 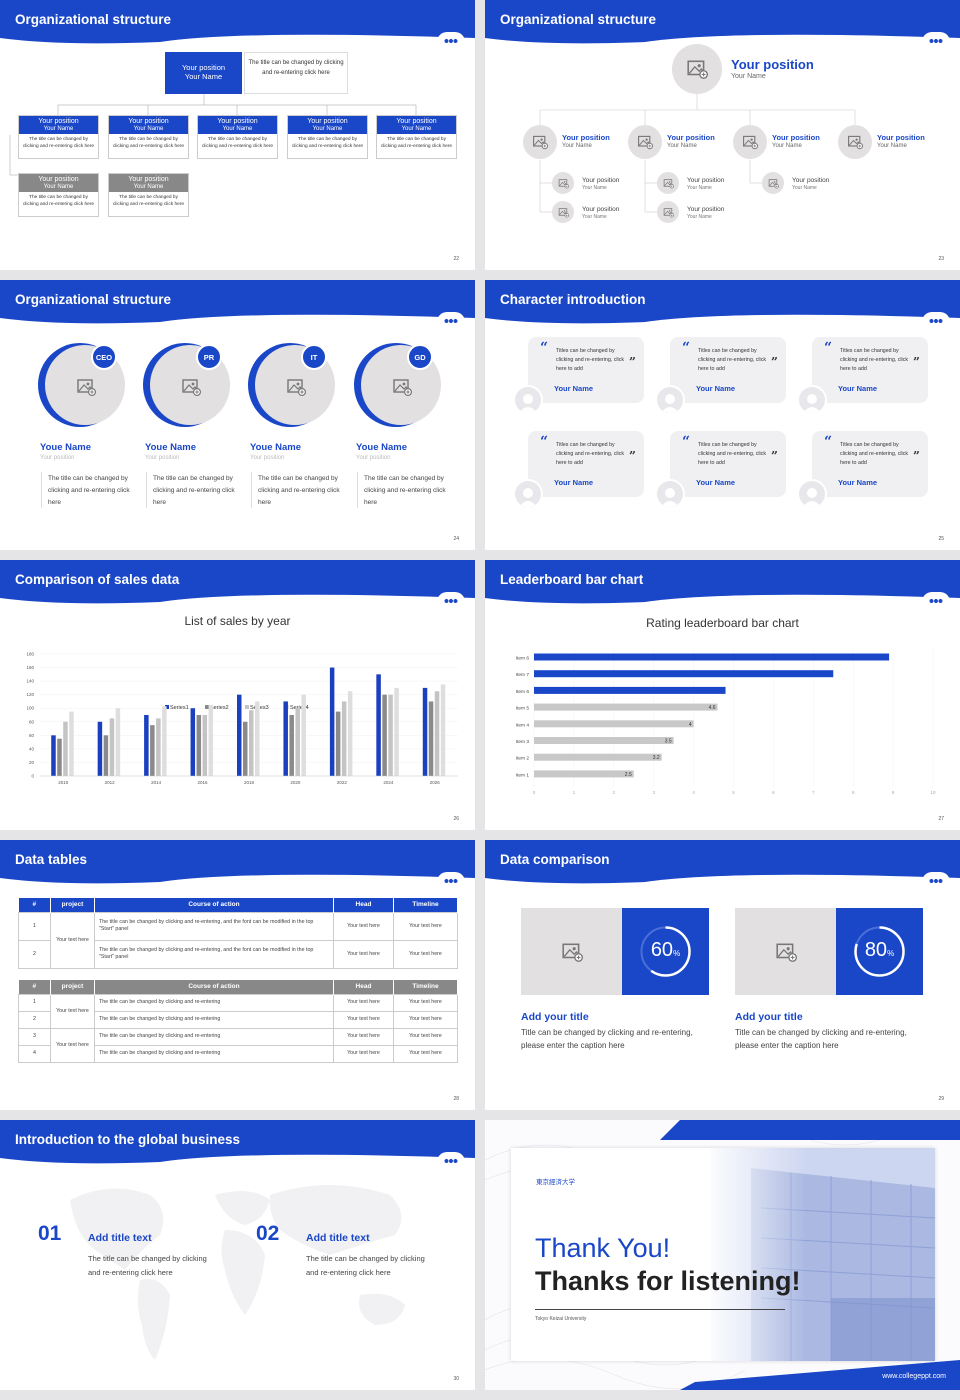 What do you see at coordinates (697, 69) in the screenshot?
I see `top-avatar` at bounding box center [697, 69].